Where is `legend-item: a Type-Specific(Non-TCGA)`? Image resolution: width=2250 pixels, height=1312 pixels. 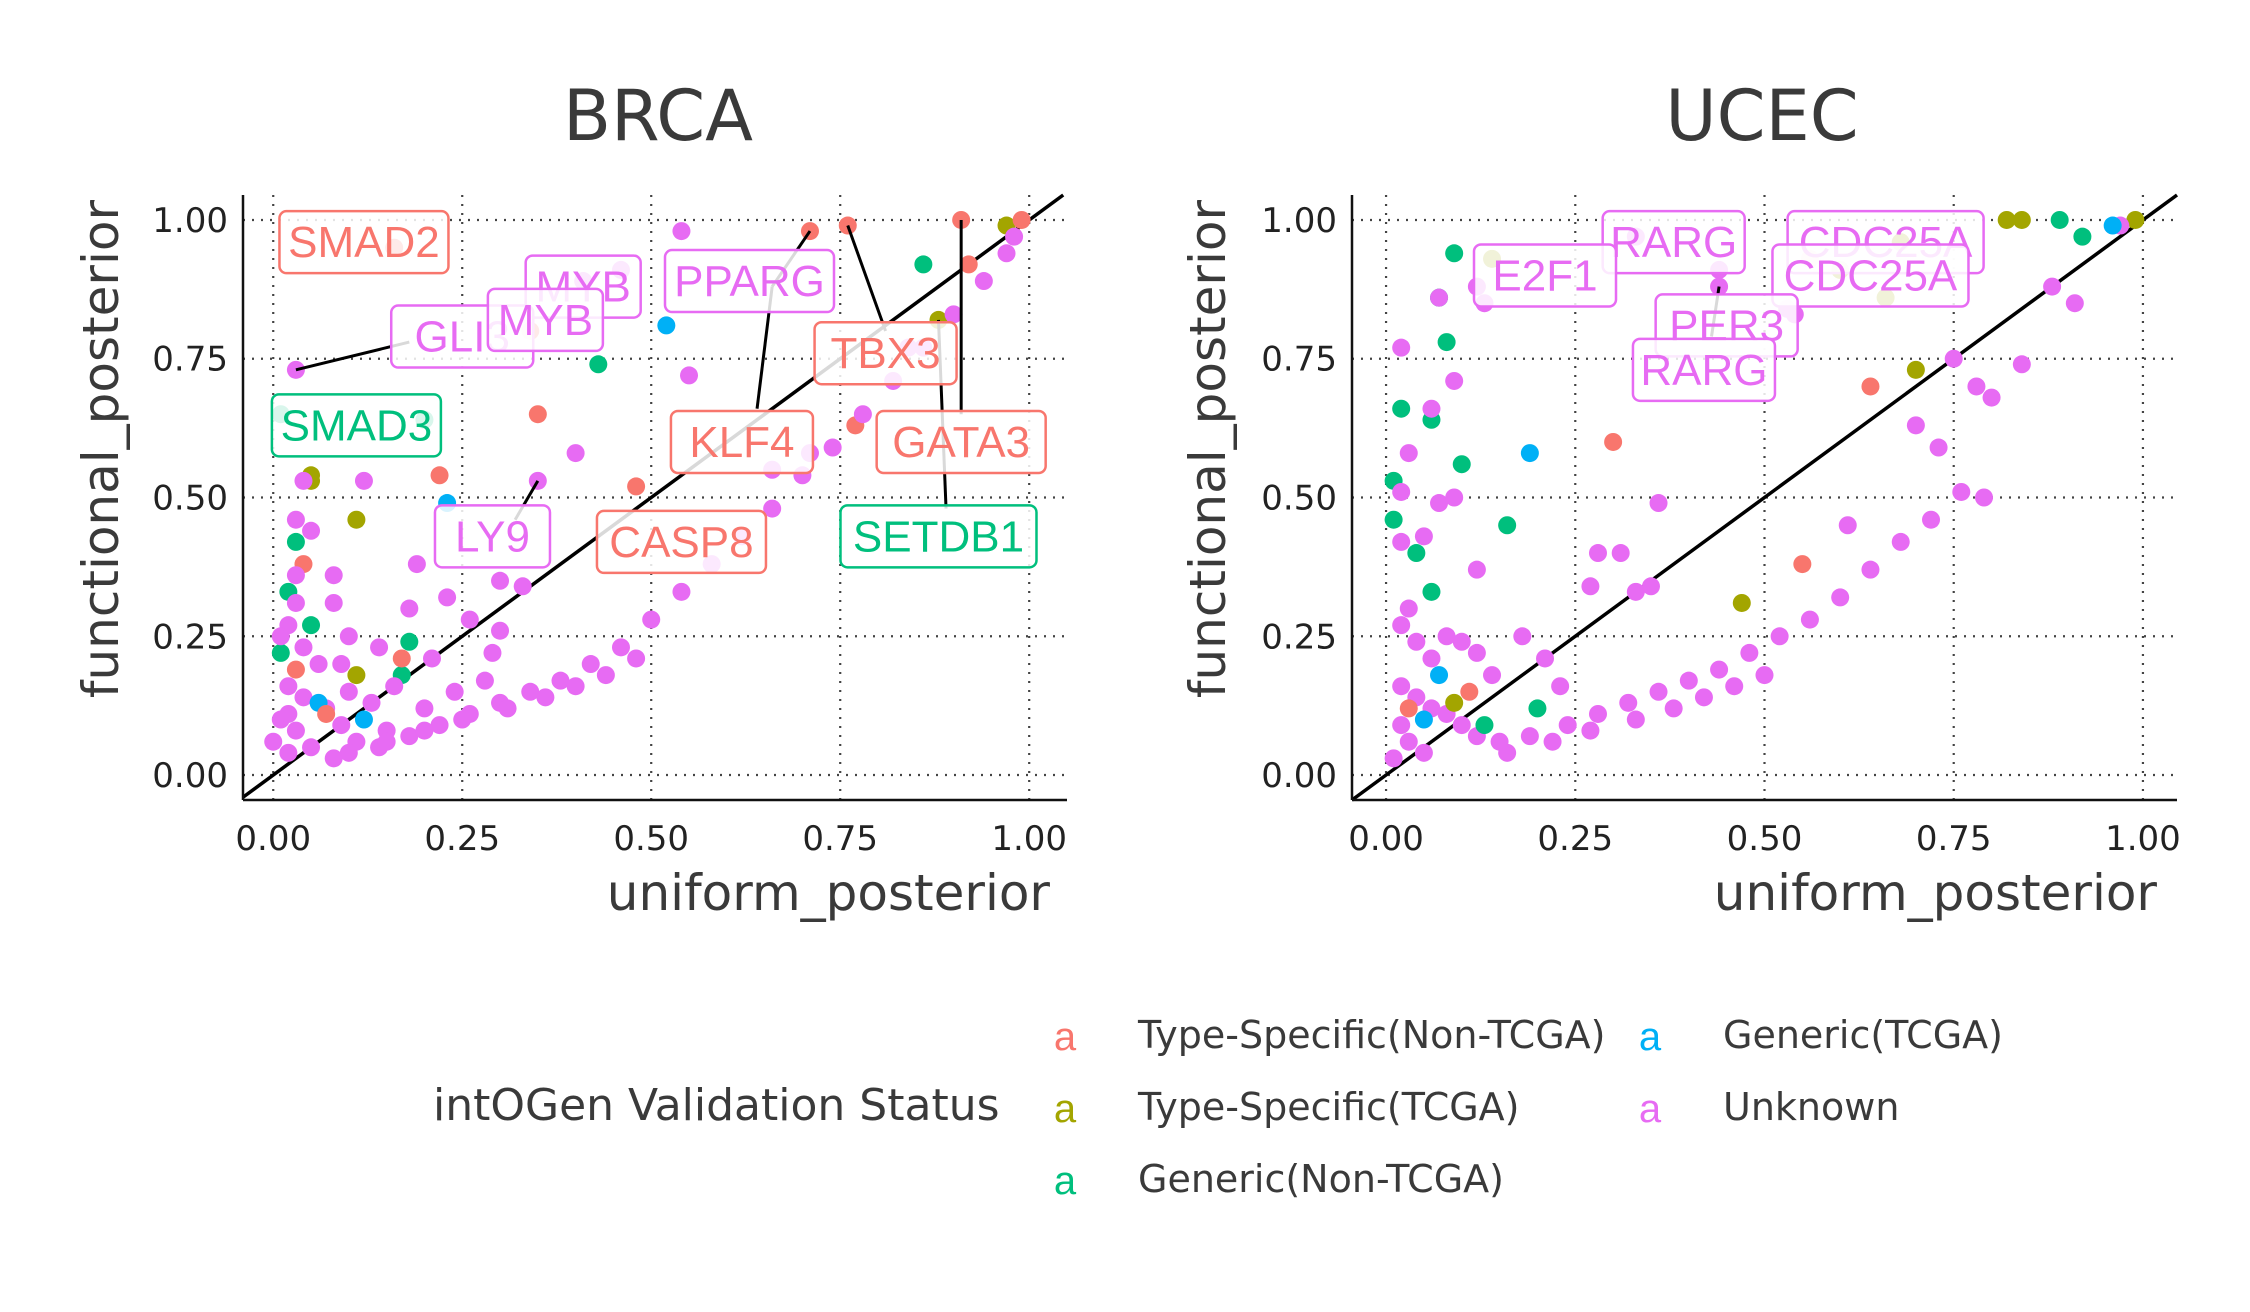
legend-item: a Type-Specific(Non-TCGA) is located at coordinates (1330, 1036).